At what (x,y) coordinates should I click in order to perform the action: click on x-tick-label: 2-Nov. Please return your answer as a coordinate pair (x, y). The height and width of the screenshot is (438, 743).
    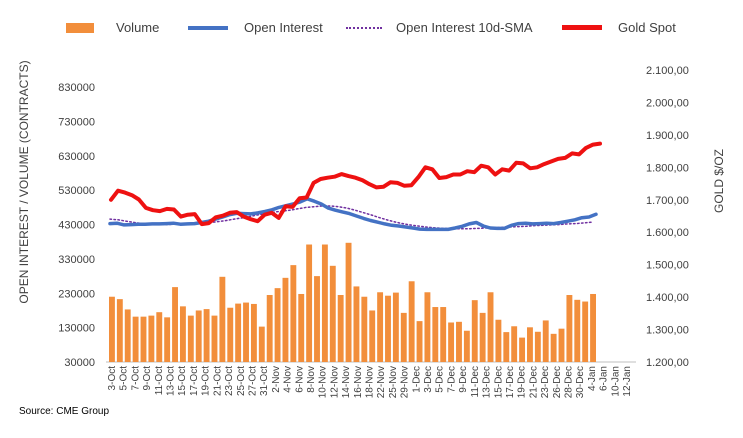
    Looking at the image, I should click on (276, 379).